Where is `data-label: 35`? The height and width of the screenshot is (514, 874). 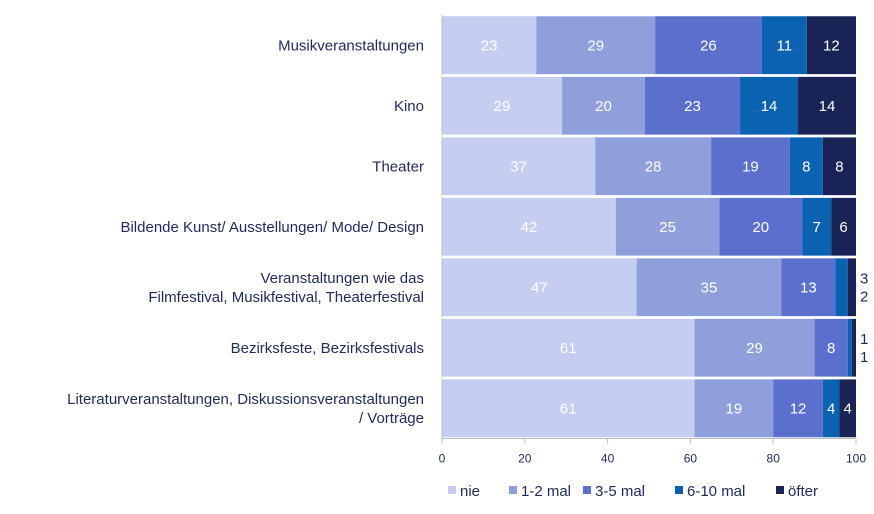
data-label: 35 is located at coordinates (709, 287).